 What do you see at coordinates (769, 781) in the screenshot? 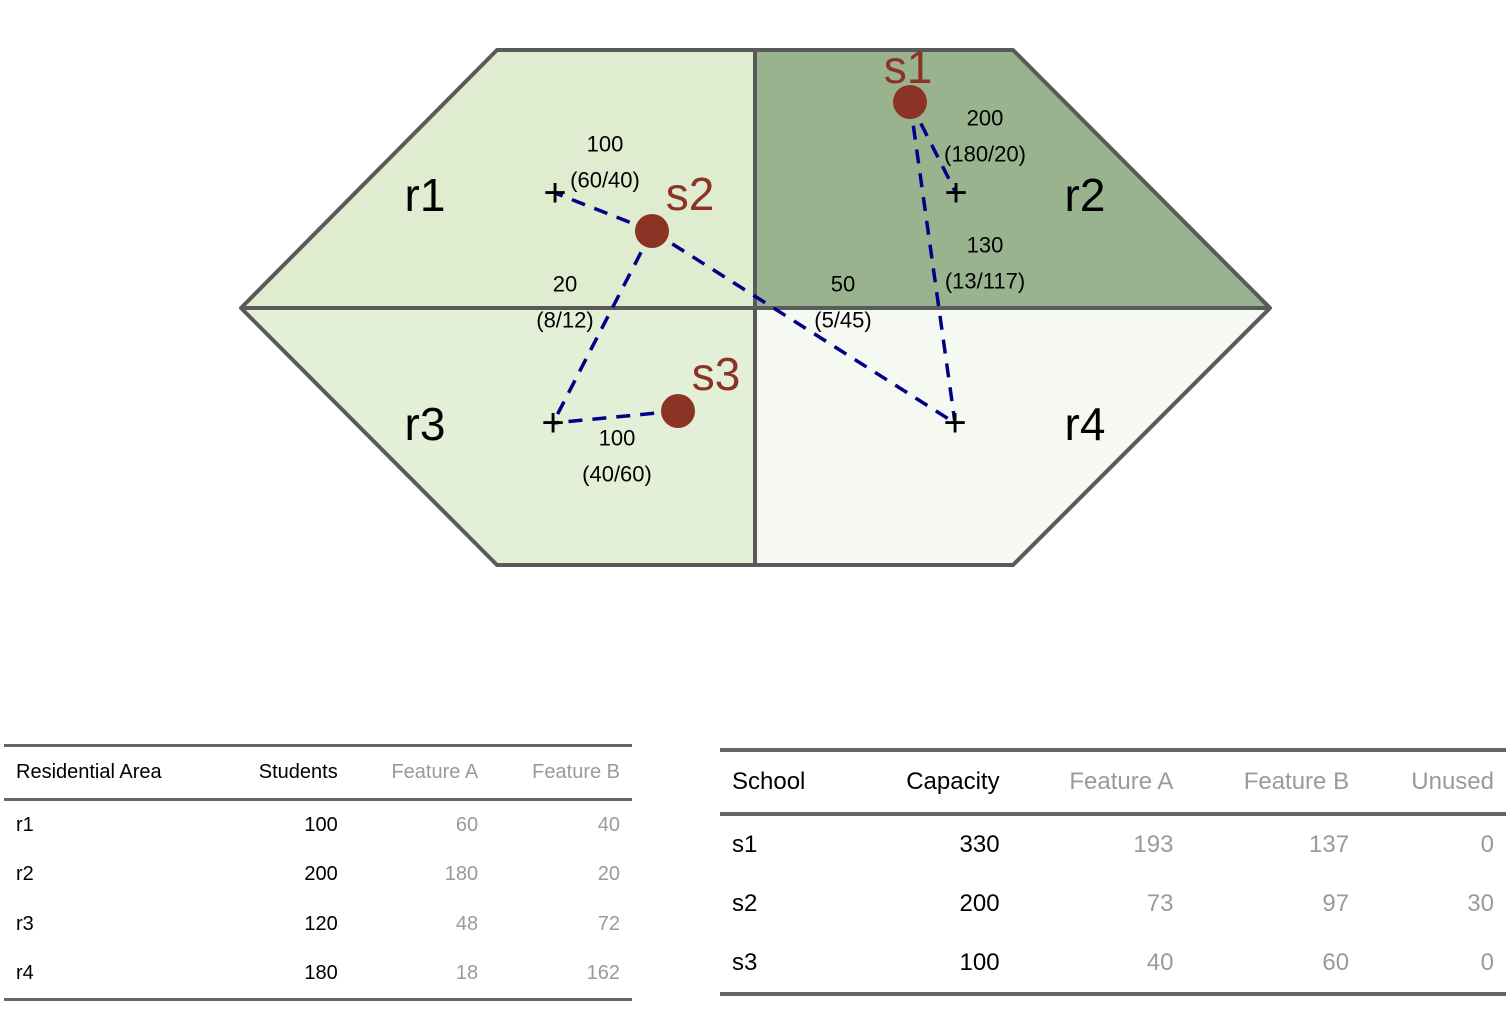
I see `column-header: School` at bounding box center [769, 781].